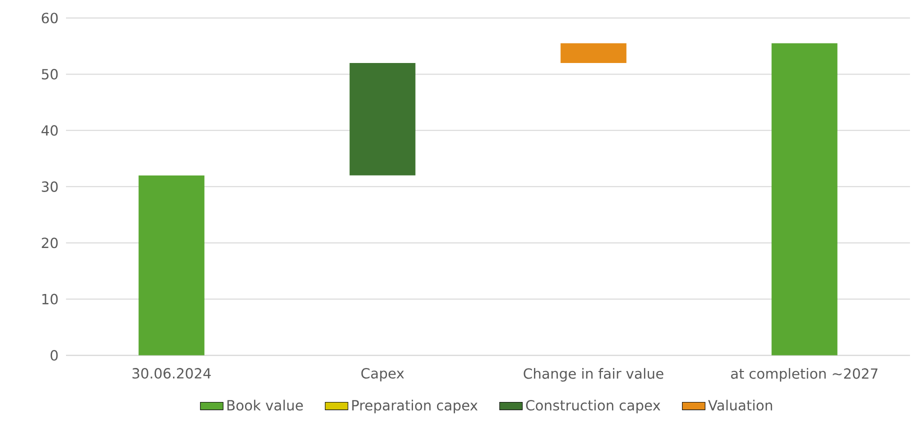  What do you see at coordinates (50, 242) in the screenshot?
I see `y-tick-label: 20` at bounding box center [50, 242].